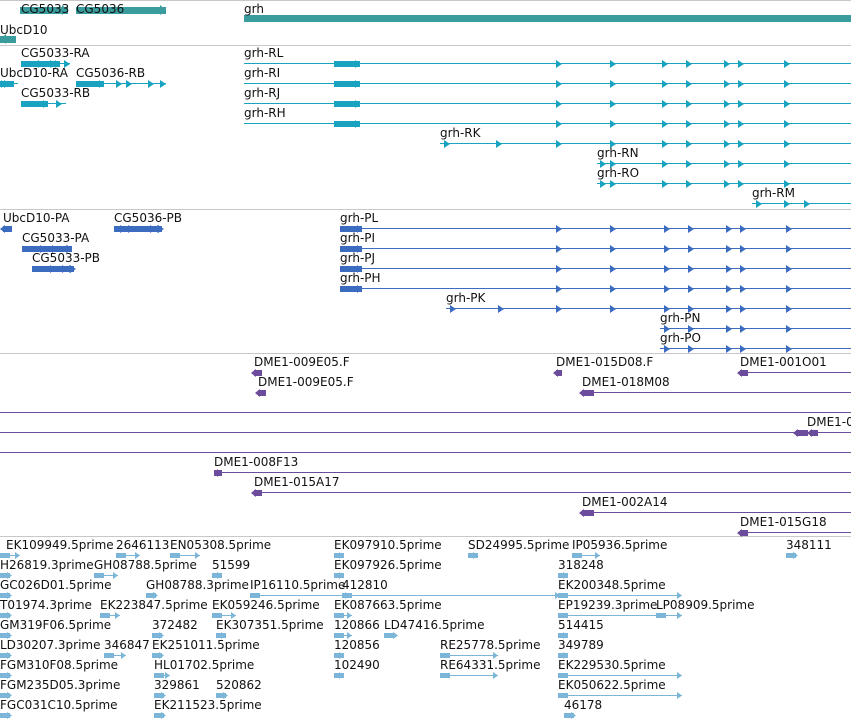  I want to click on ests-label-348111: 348111, so click(809, 545).